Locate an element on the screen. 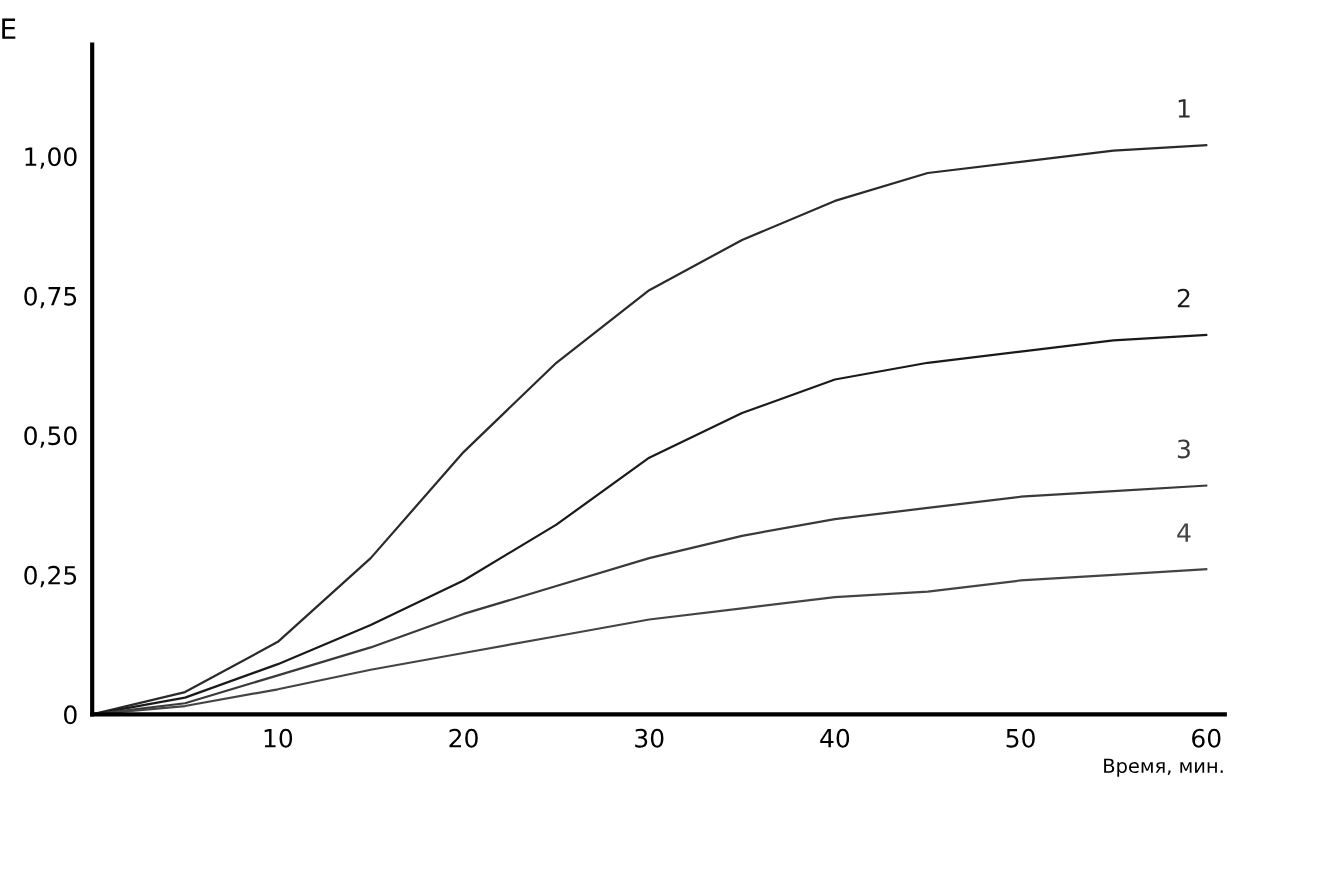 This screenshot has width=1317, height=893. x-tick-label: 40 is located at coordinates (835, 738).